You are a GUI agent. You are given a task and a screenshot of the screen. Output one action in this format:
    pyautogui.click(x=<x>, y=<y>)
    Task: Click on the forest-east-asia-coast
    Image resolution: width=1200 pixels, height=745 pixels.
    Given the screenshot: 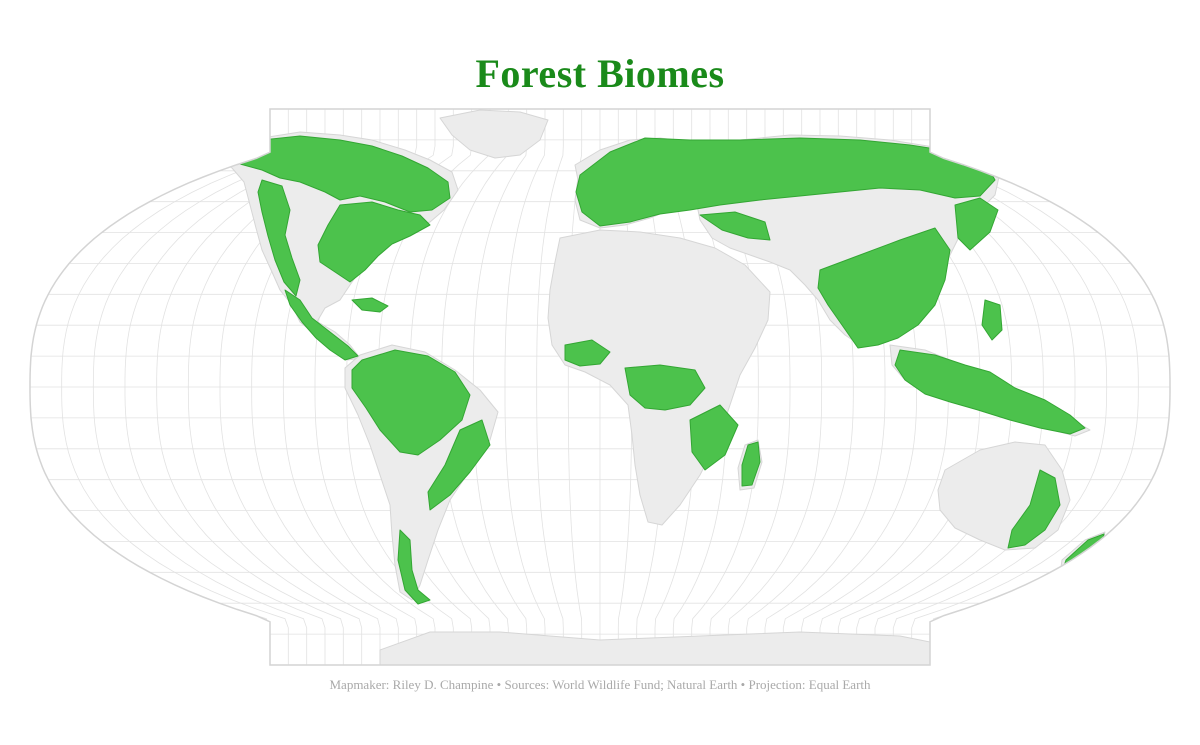 What is the action you would take?
    pyautogui.click(x=976, y=224)
    